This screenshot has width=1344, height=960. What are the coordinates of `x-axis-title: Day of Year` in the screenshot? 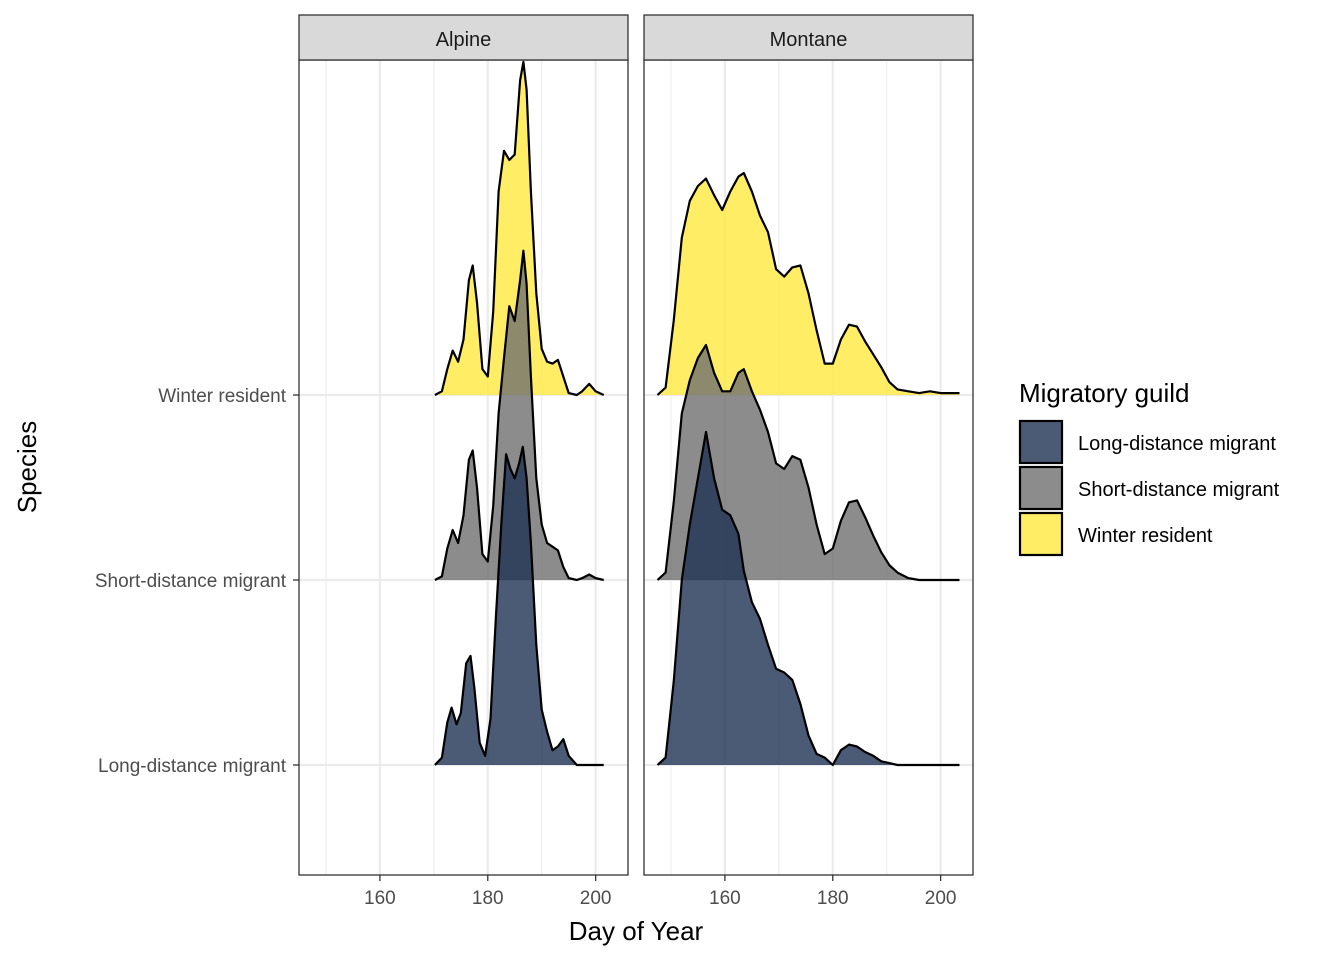 It's located at (636, 931).